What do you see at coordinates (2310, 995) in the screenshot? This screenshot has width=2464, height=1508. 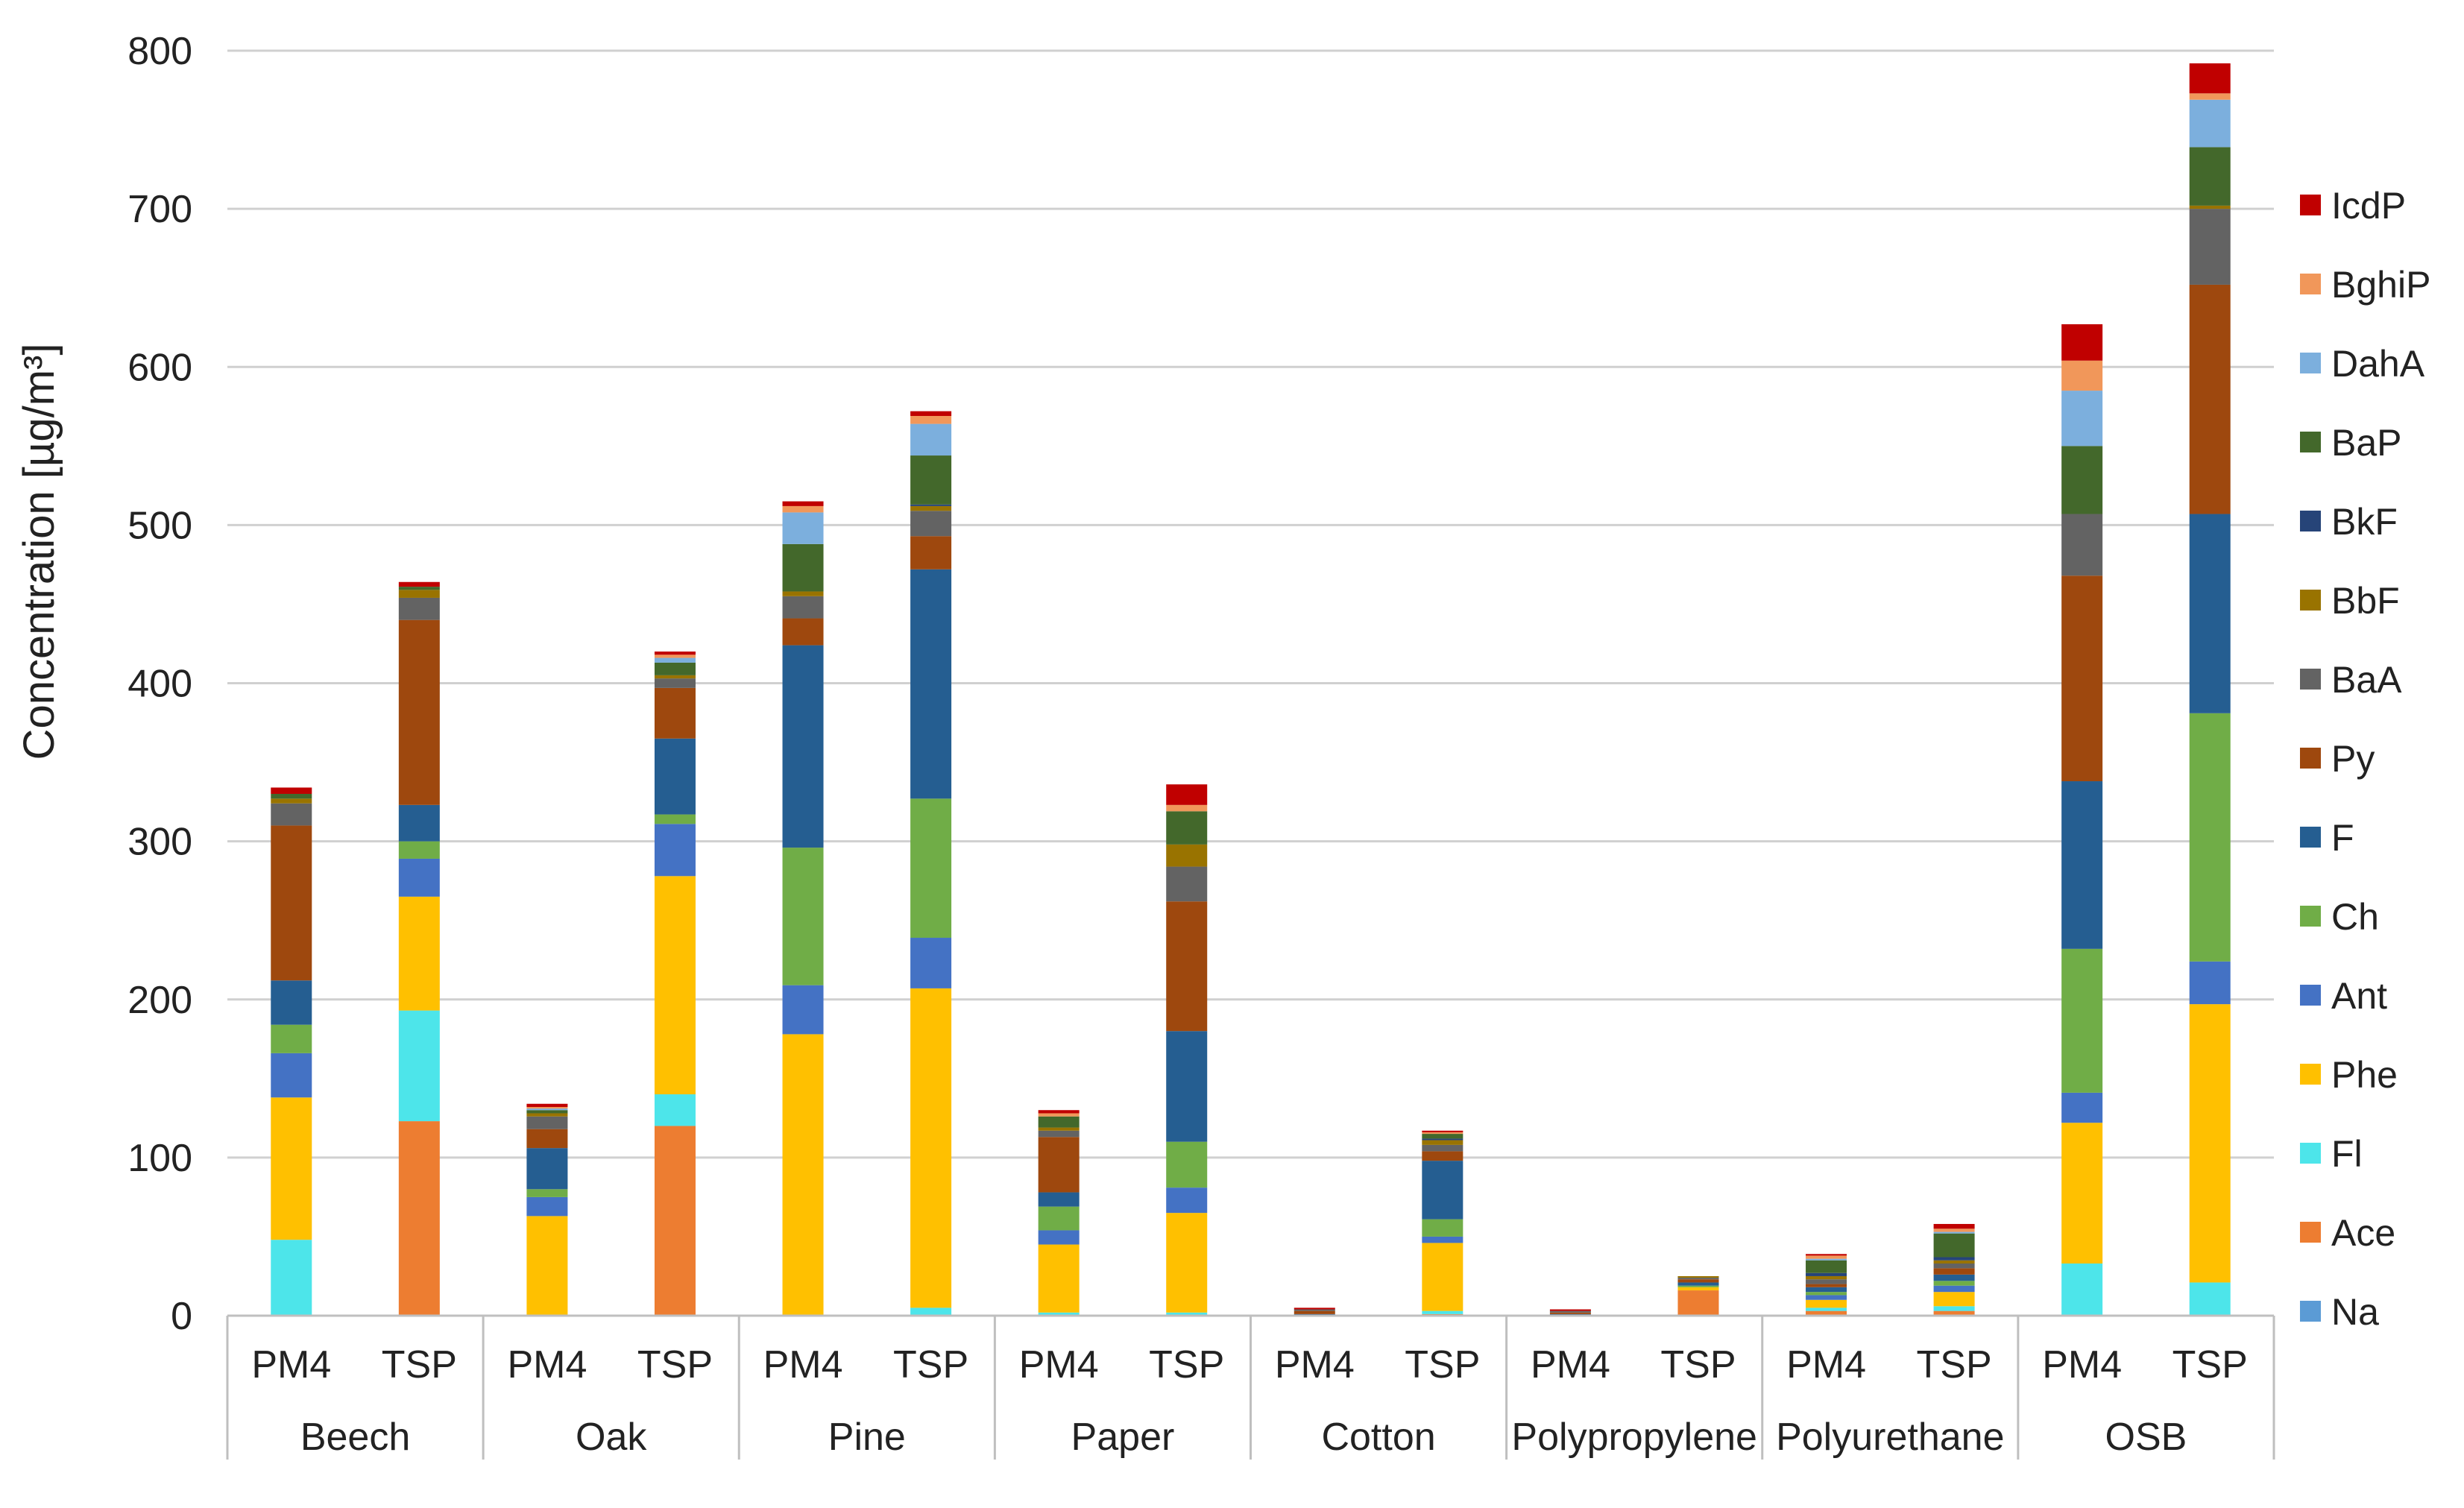 I see `legend-swatch-ant` at bounding box center [2310, 995].